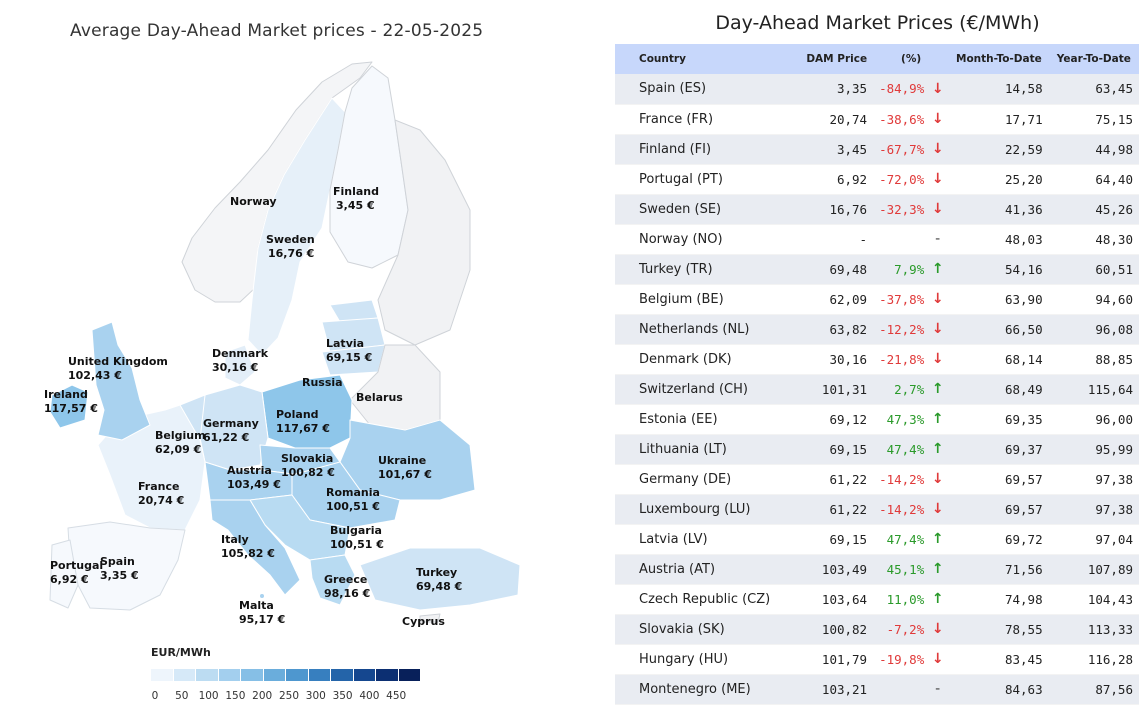  Describe the element at coordinates (877, 539) in the screenshot. I see `table-row: Latvia (LV) 69,15 47,4% ↑ 69,72 97,04` at that location.